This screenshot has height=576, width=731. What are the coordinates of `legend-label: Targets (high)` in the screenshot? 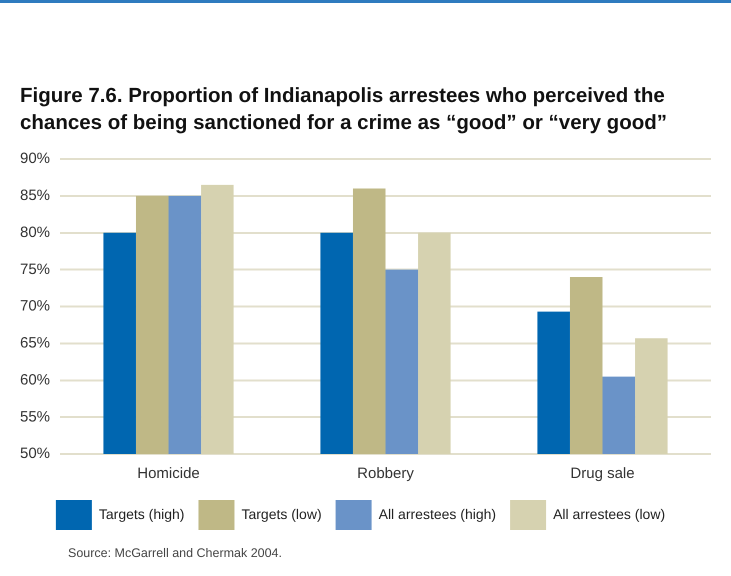 It's located at (141, 514).